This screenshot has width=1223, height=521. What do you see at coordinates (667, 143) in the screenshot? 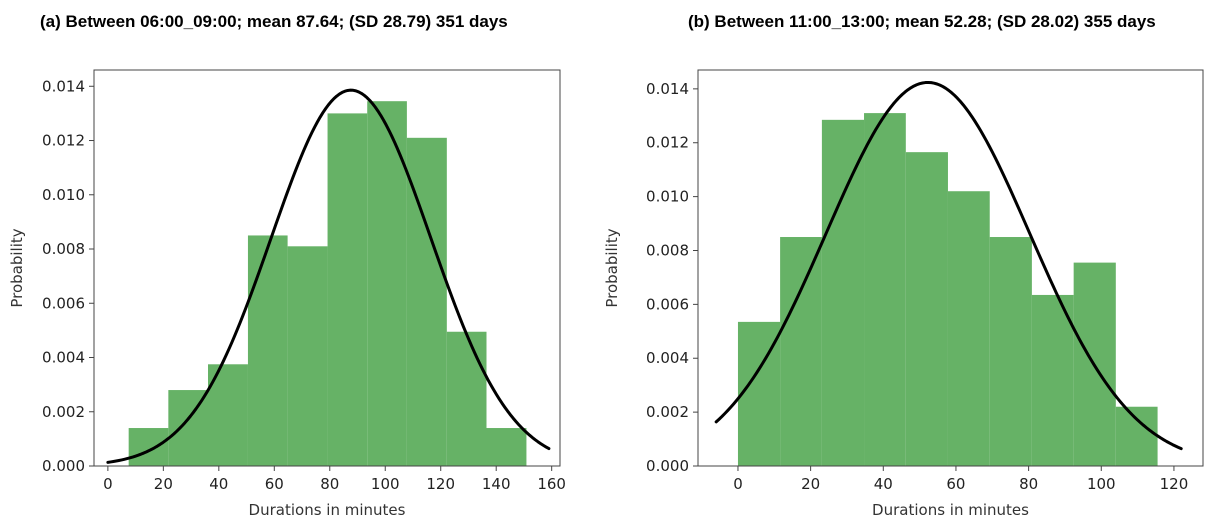
I see `chart-b-ytick-label-6: 0.012` at bounding box center [667, 143].